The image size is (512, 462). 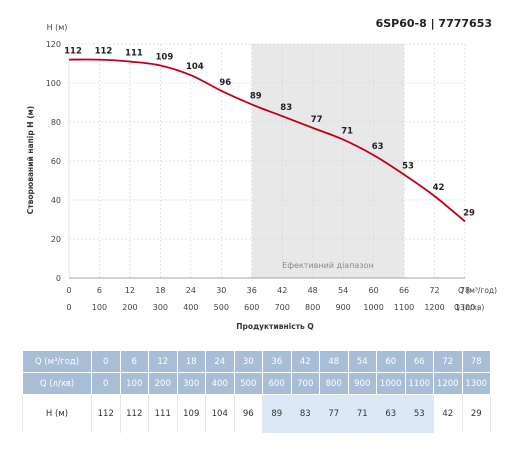 I want to click on table-row: H (м) 112 112 111 109 104 96 89 83 77 71 63 53 42 29, so click(x=256, y=414).